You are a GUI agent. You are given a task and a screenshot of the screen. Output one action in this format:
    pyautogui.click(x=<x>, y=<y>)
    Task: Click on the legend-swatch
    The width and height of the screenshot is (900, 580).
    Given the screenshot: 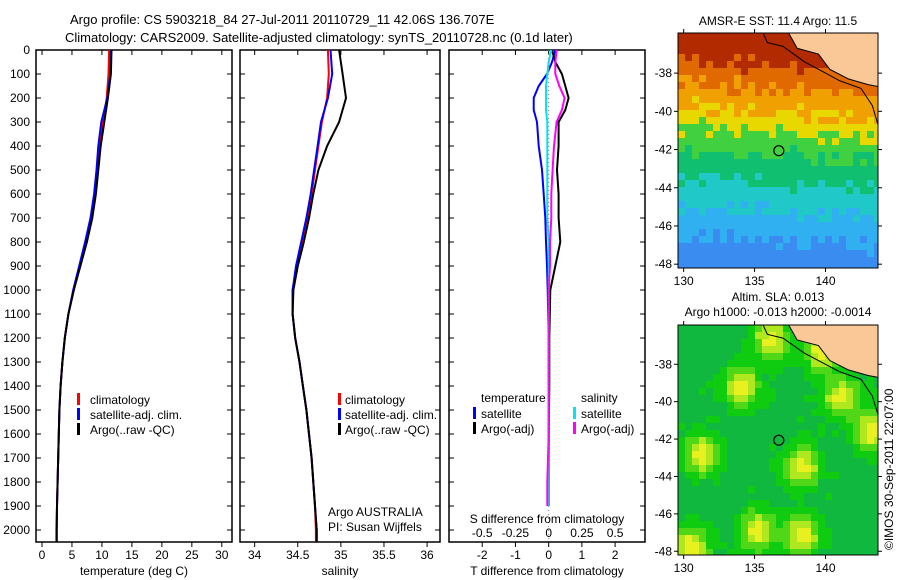 What is the action you would take?
    pyautogui.click(x=474, y=413)
    